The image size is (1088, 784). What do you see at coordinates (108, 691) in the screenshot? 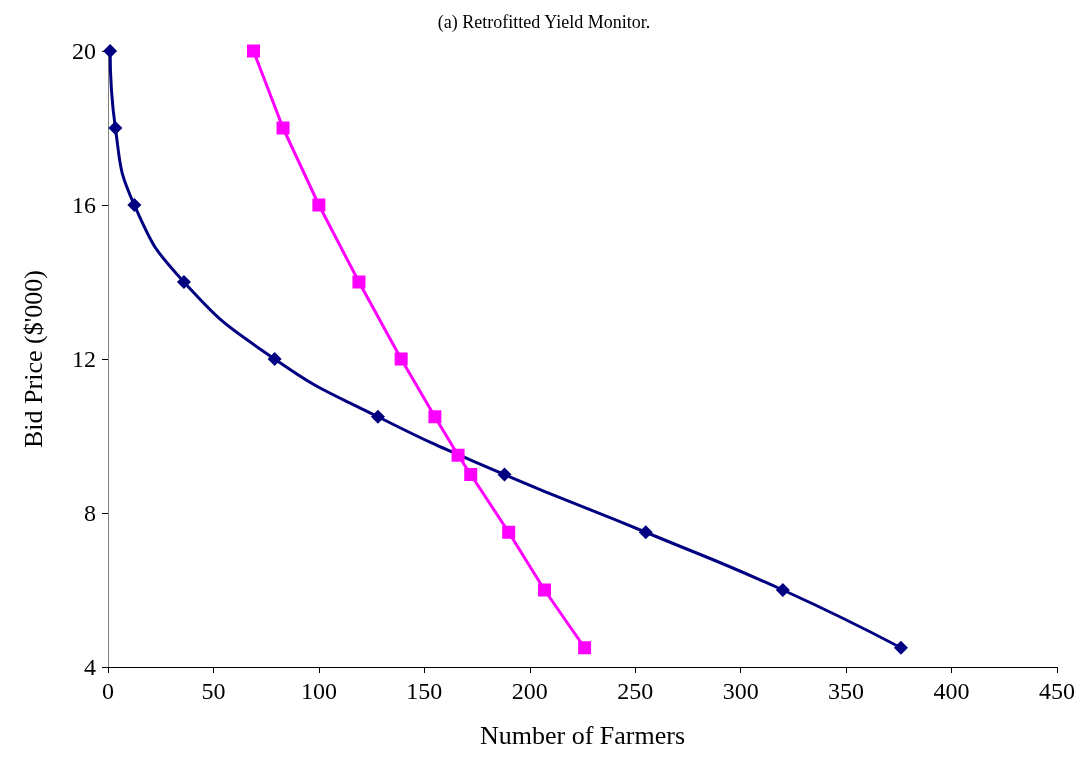
I see `x-tick-label: 0` at bounding box center [108, 691].